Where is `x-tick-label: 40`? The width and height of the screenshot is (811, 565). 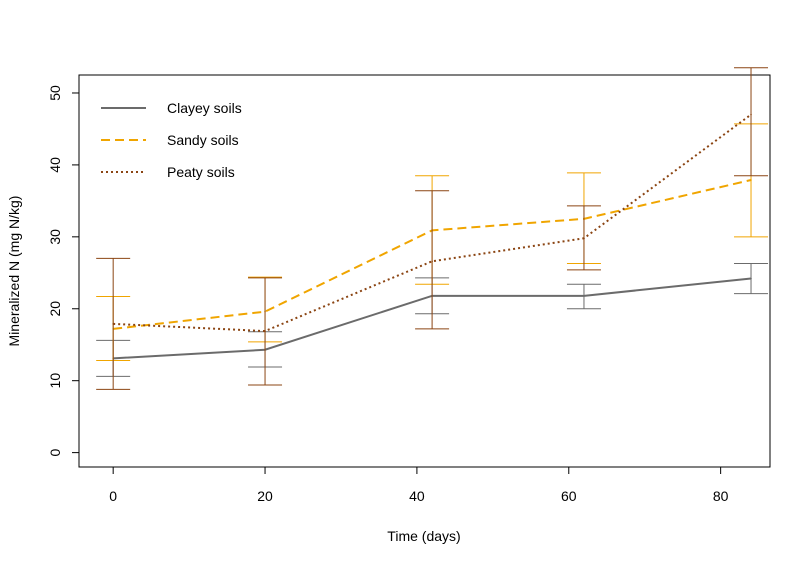 x-tick-label: 40 is located at coordinates (417, 496).